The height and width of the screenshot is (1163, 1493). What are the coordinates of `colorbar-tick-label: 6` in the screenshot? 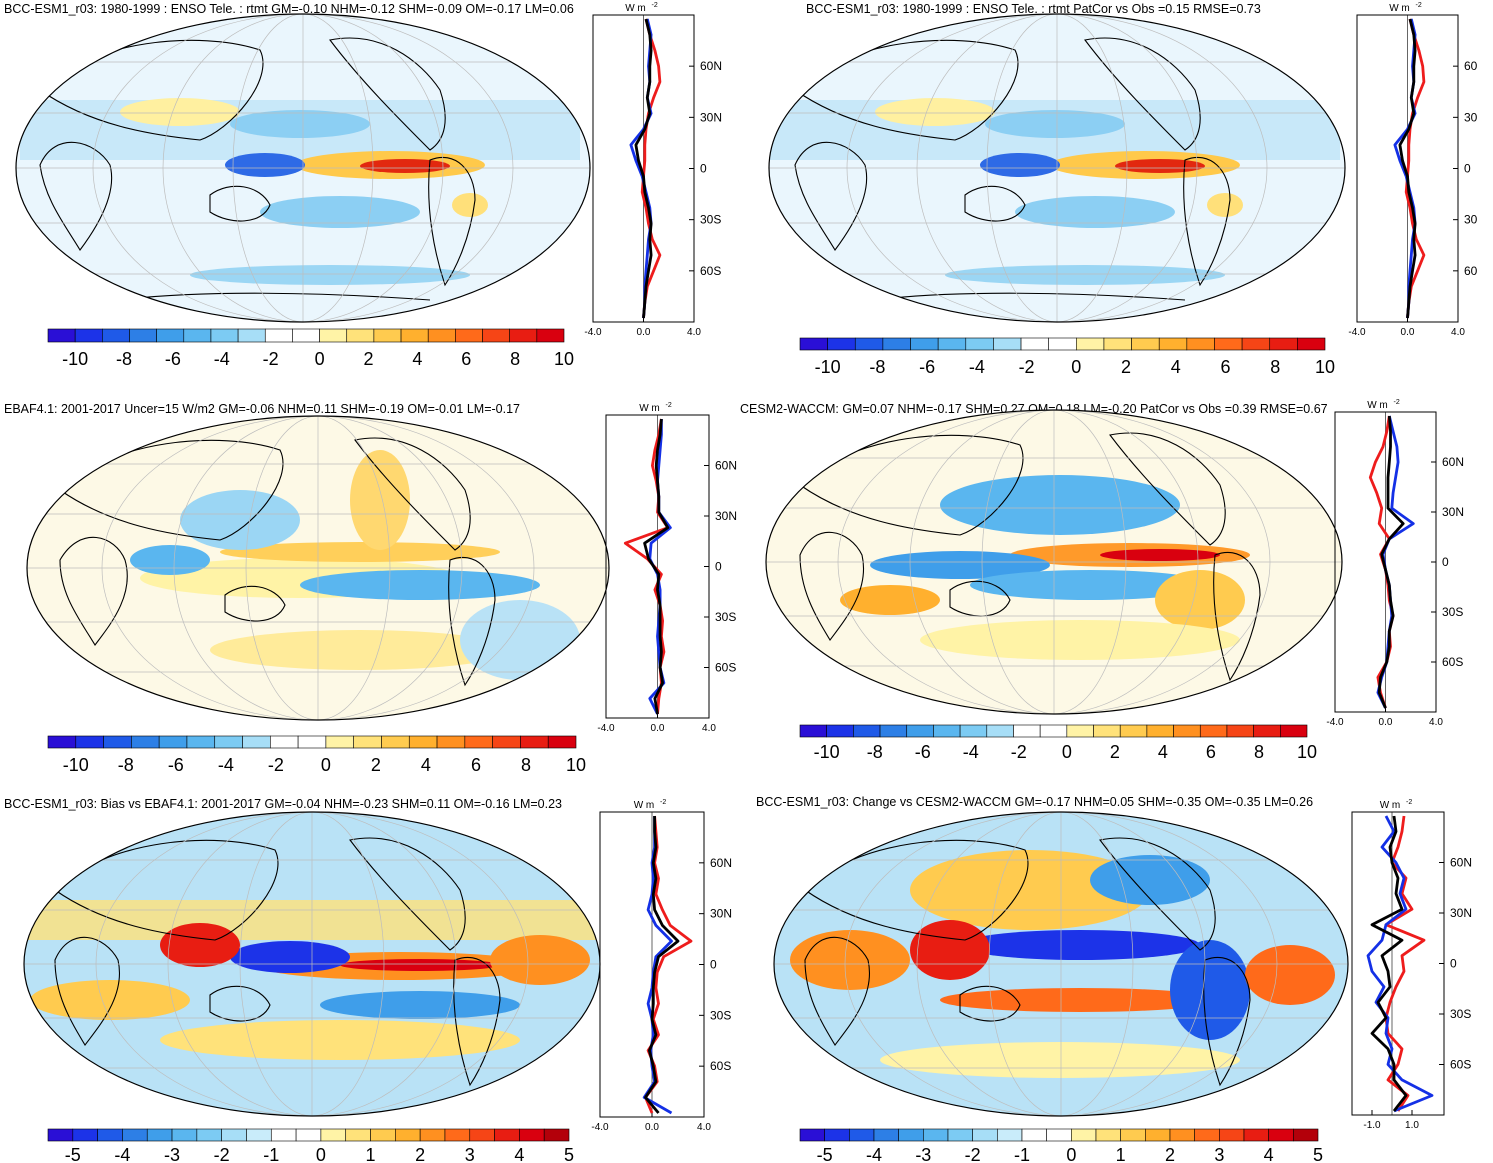 It's located at (466, 359).